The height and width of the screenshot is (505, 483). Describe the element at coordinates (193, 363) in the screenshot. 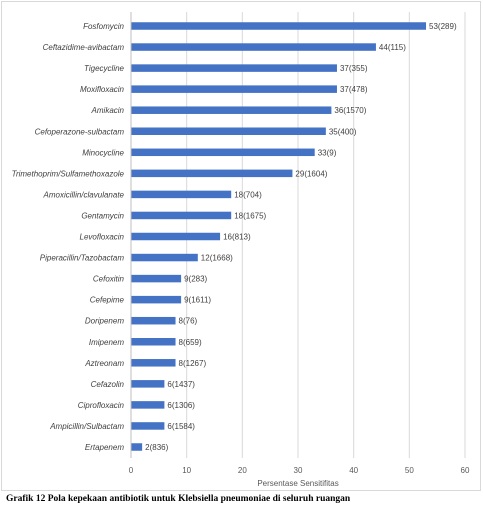

I see `data-label-16: 8(1267)` at that location.